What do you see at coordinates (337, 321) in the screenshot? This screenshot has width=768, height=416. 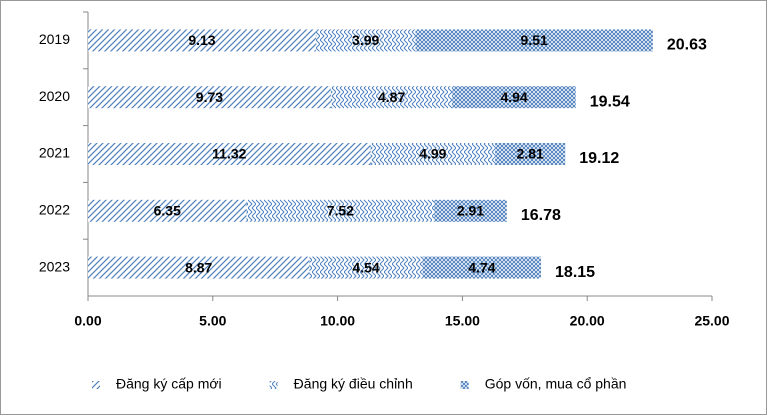 I see `x-tick-label: 10.00` at bounding box center [337, 321].